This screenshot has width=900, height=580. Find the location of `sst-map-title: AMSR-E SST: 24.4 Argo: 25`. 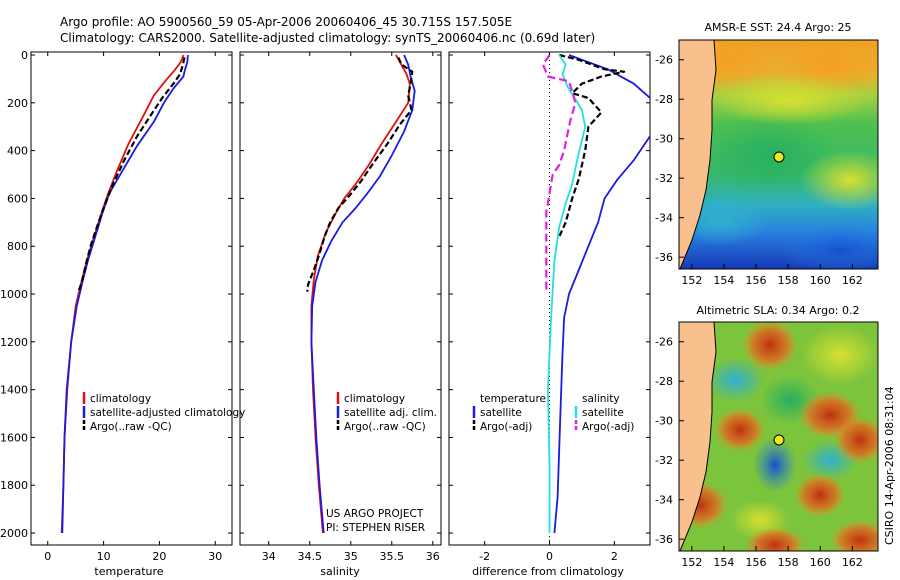

sst-map-title: AMSR-E SST: 24.4 Argo: 25 is located at coordinates (777, 27).